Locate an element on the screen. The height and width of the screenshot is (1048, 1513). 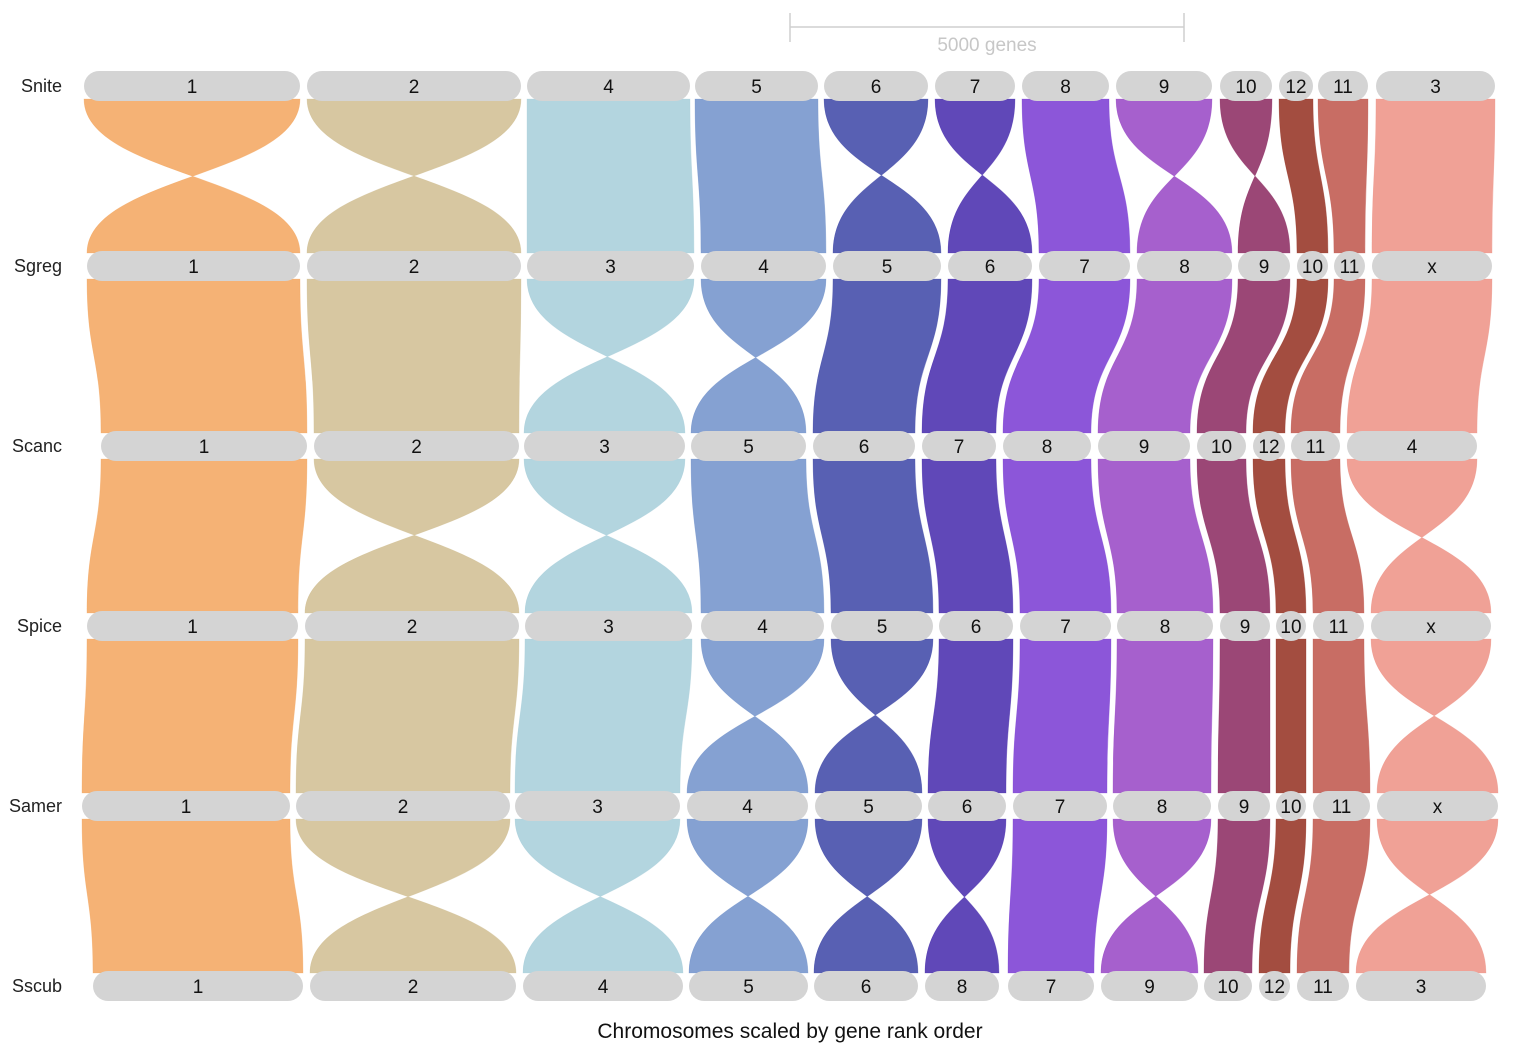
chromosome-label: 11 is located at coordinates (1343, 87).